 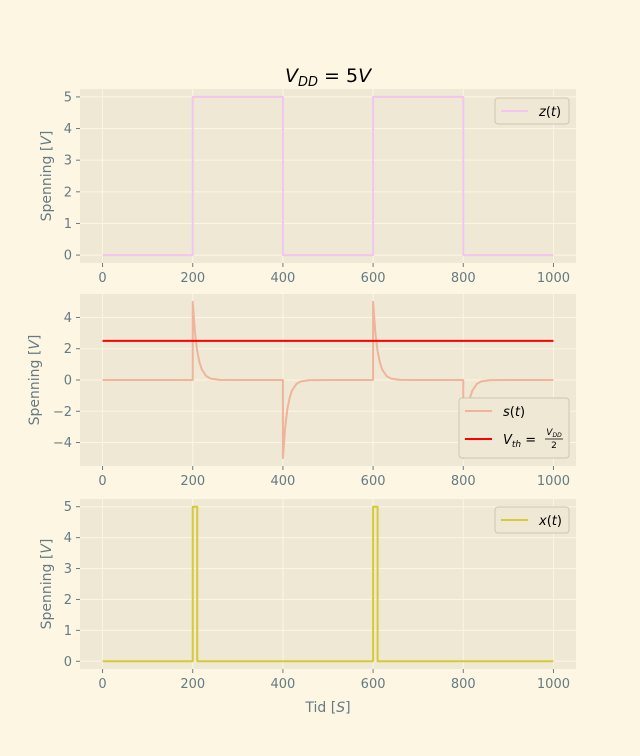 I want to click on legend-var: z, so click(x=542, y=112).